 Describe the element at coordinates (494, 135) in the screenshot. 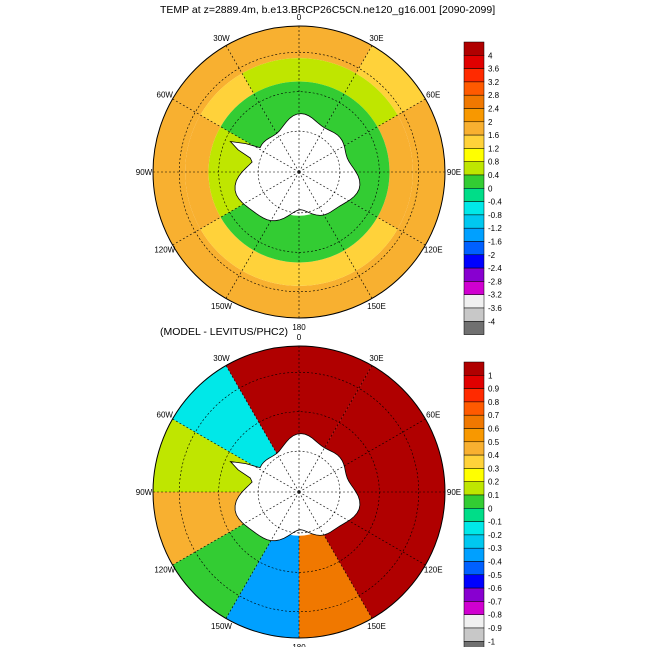

I see `colorbar-tick-label: 1.6` at that location.